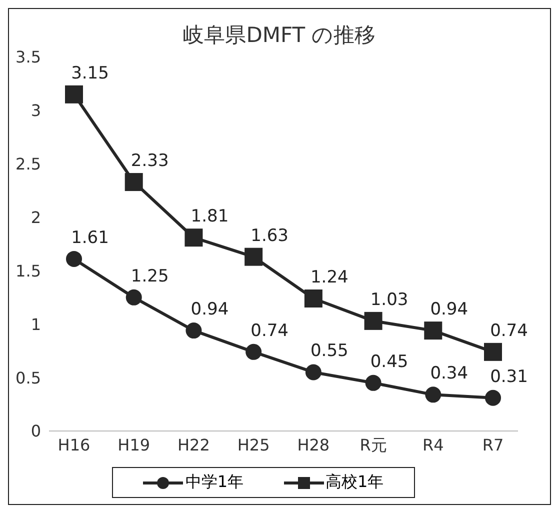 The width and height of the screenshot is (559, 513). I want to click on y-tick-label: 3.5, so click(28, 57).